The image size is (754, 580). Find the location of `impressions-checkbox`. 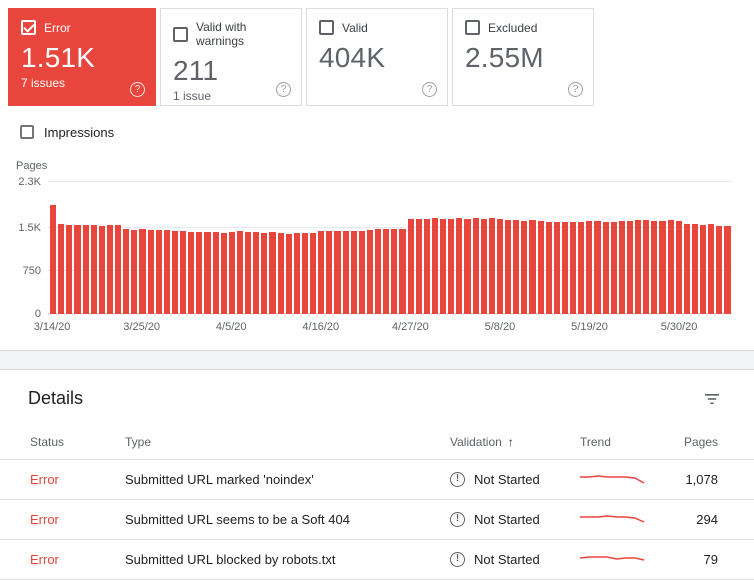

impressions-checkbox is located at coordinates (27, 132).